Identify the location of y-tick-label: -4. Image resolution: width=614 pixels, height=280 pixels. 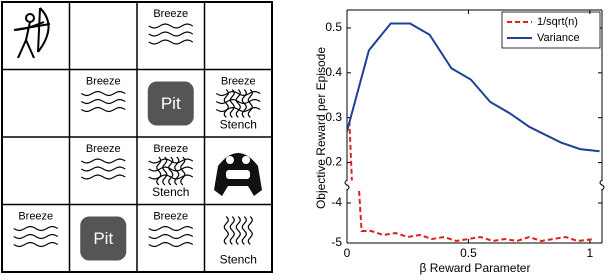
(336, 202).